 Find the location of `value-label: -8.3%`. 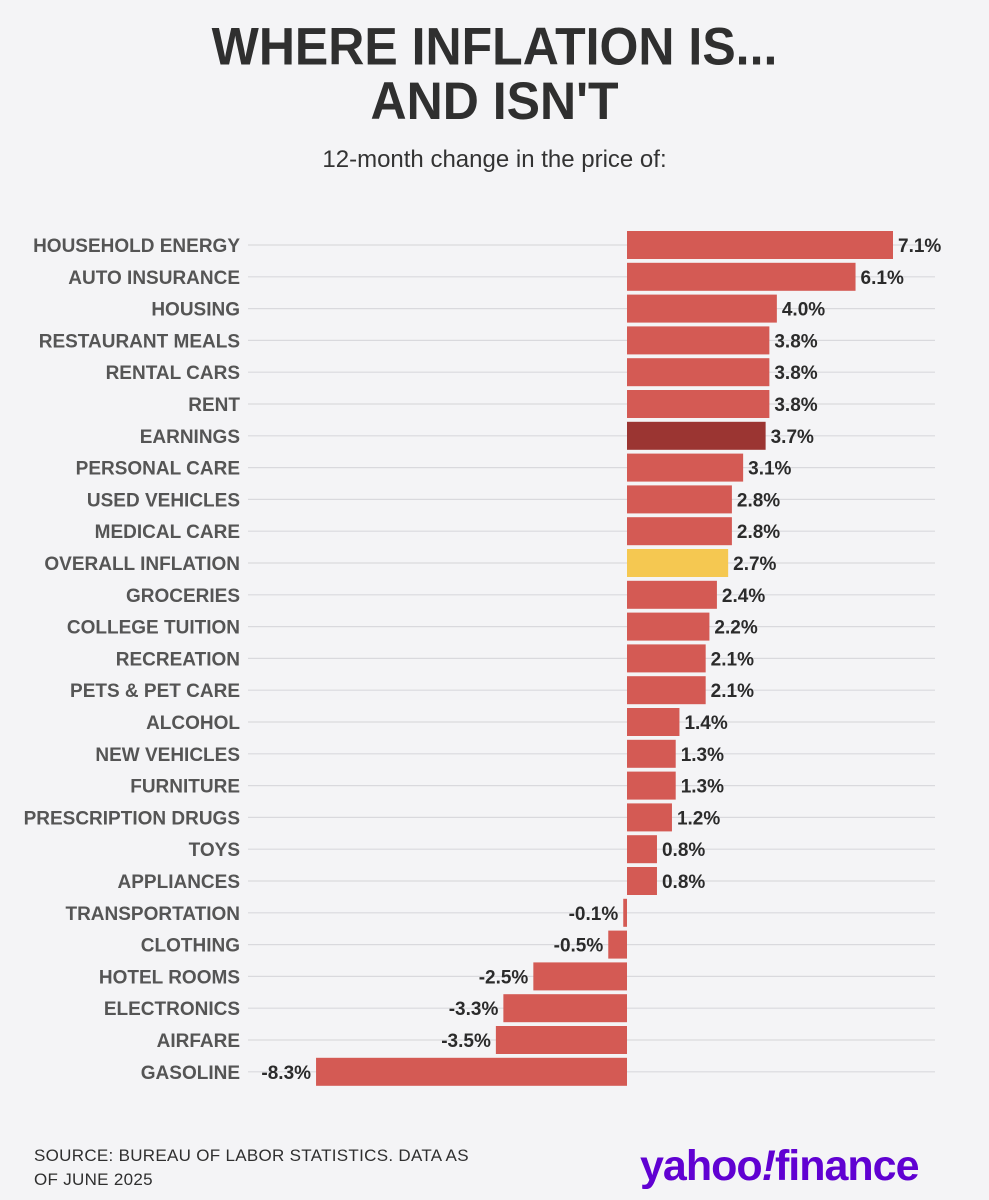

value-label: -8.3% is located at coordinates (286, 1073).